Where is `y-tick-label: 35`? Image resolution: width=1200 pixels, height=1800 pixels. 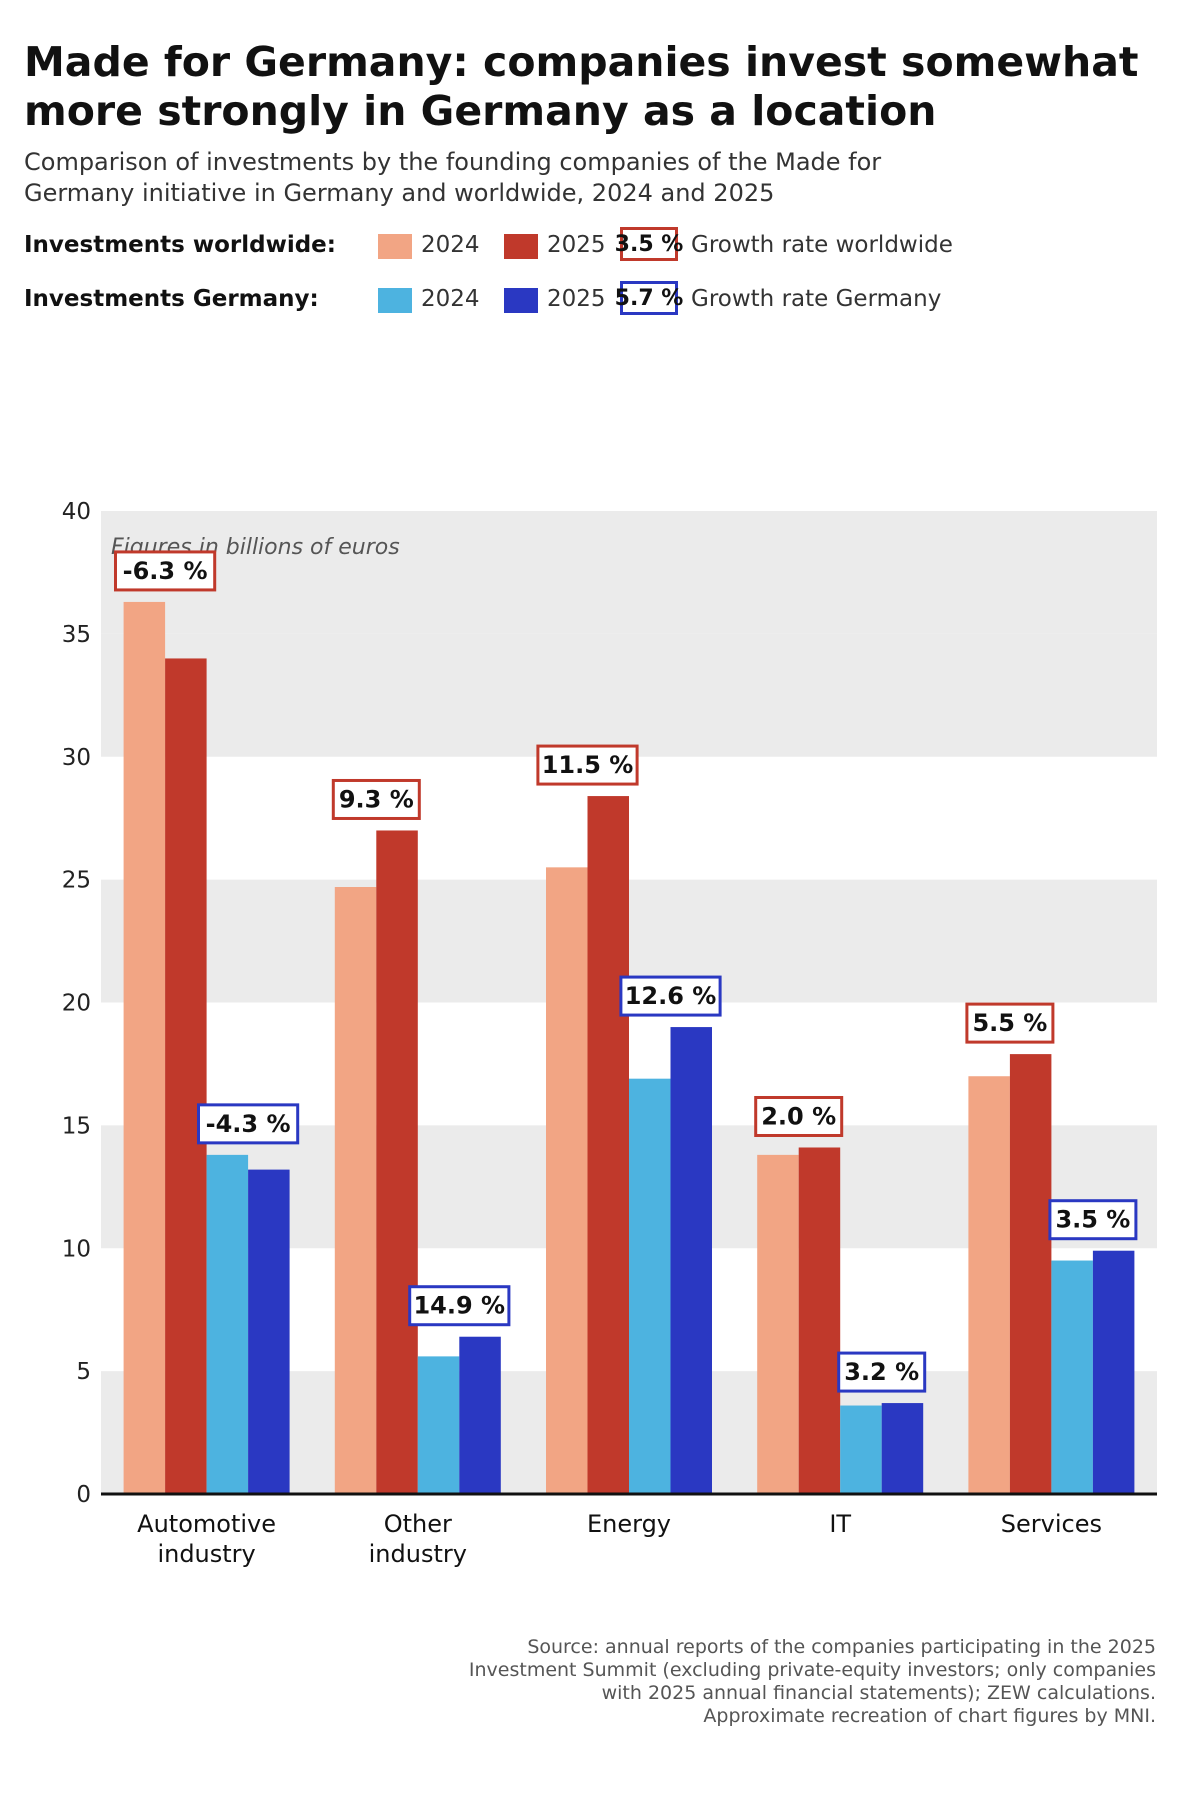 y-tick-label: 35 is located at coordinates (76, 635).